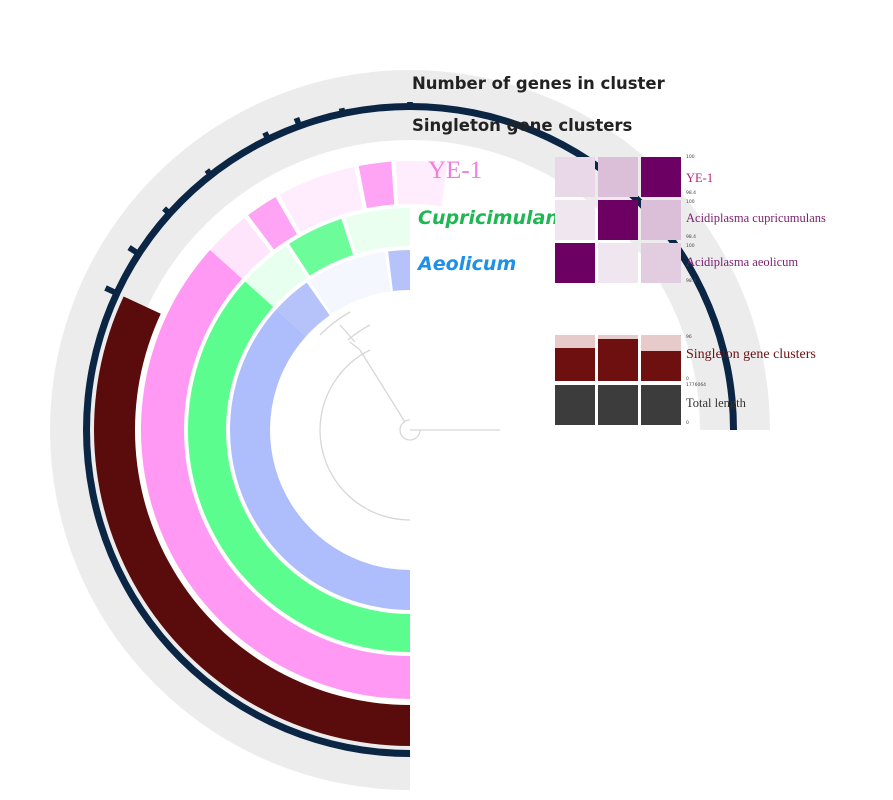 The image size is (893, 800). Describe the element at coordinates (690, 246) in the screenshot. I see `ani-row3-max: 100` at that location.